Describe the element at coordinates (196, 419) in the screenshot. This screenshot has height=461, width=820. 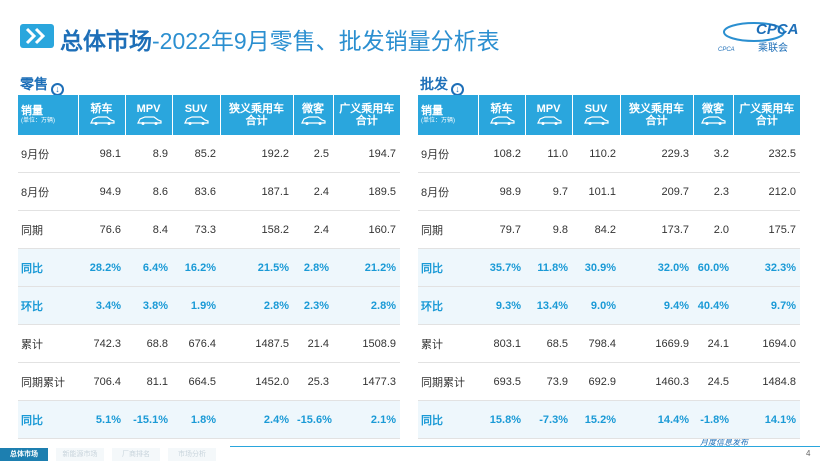
I see `cell: 1.8%` at that location.